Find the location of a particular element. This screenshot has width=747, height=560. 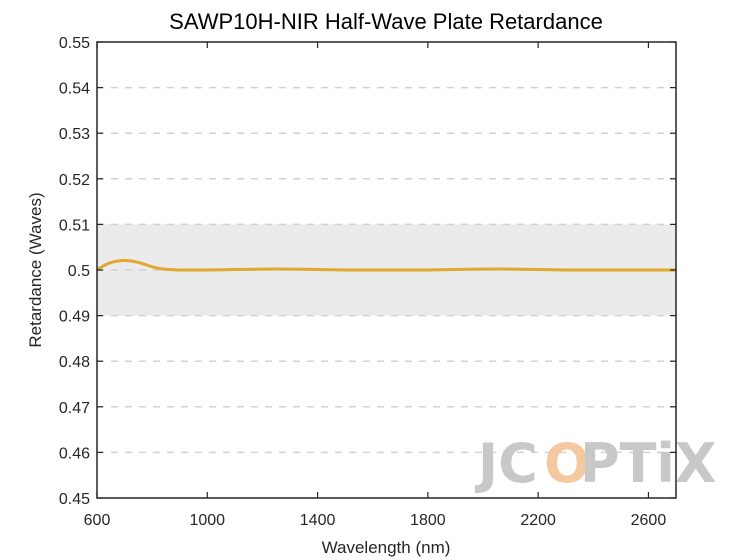

y-tick-label: 0.53 is located at coordinates (74, 134).